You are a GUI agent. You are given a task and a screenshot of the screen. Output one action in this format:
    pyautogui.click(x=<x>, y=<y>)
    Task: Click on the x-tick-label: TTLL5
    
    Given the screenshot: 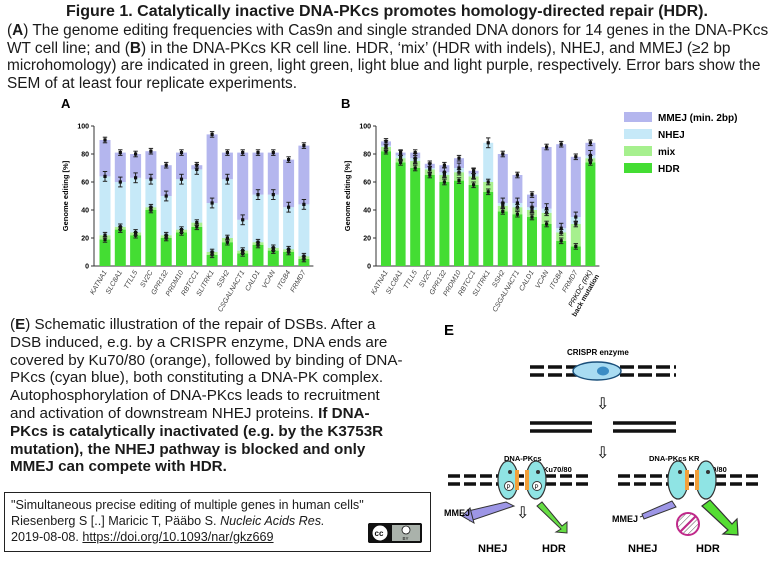 What is the action you would take?
    pyautogui.click(x=131, y=279)
    